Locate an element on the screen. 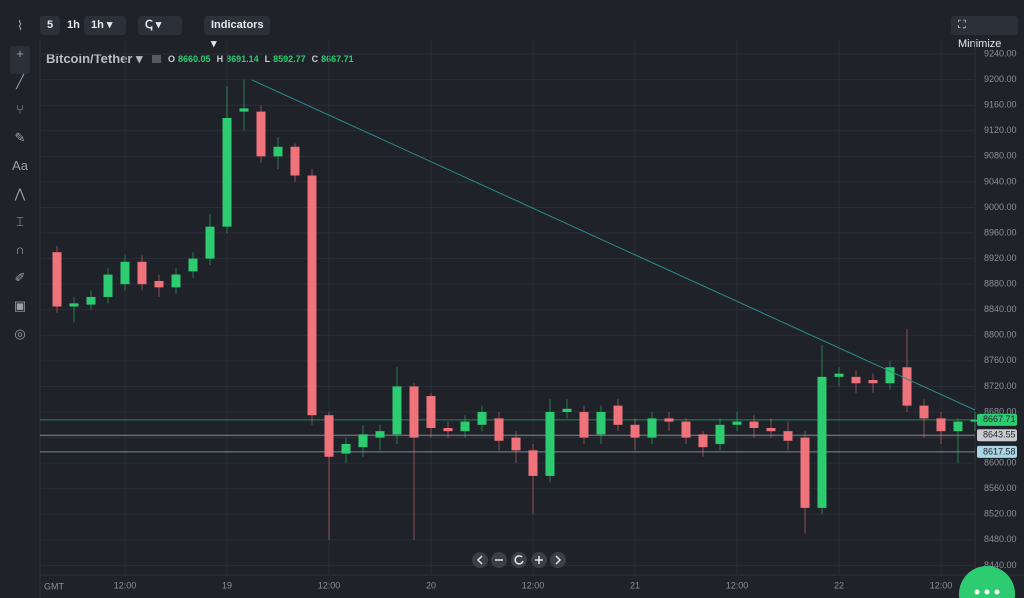  nav-left is located at coordinates (480, 560).